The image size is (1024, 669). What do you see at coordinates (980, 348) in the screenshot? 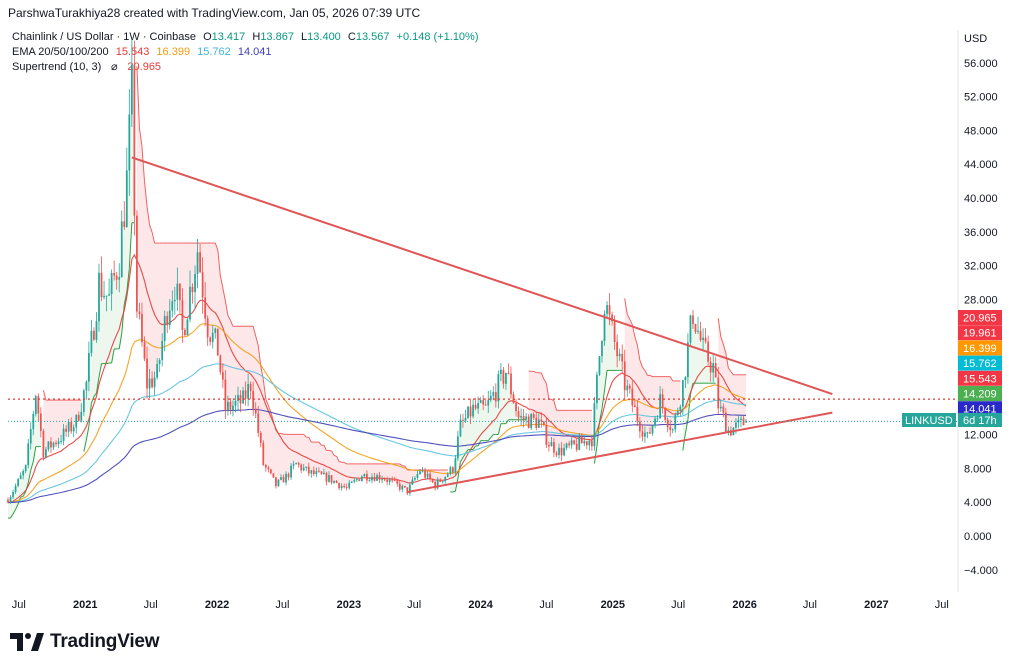
I see `price-badge` at bounding box center [980, 348].